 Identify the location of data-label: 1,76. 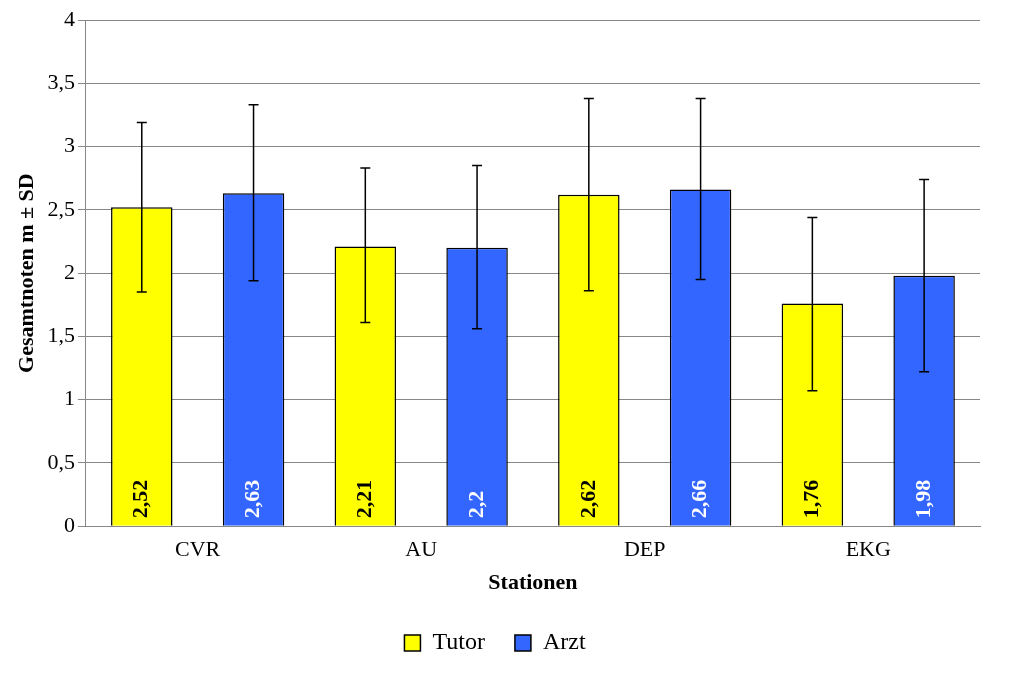
(811, 499).